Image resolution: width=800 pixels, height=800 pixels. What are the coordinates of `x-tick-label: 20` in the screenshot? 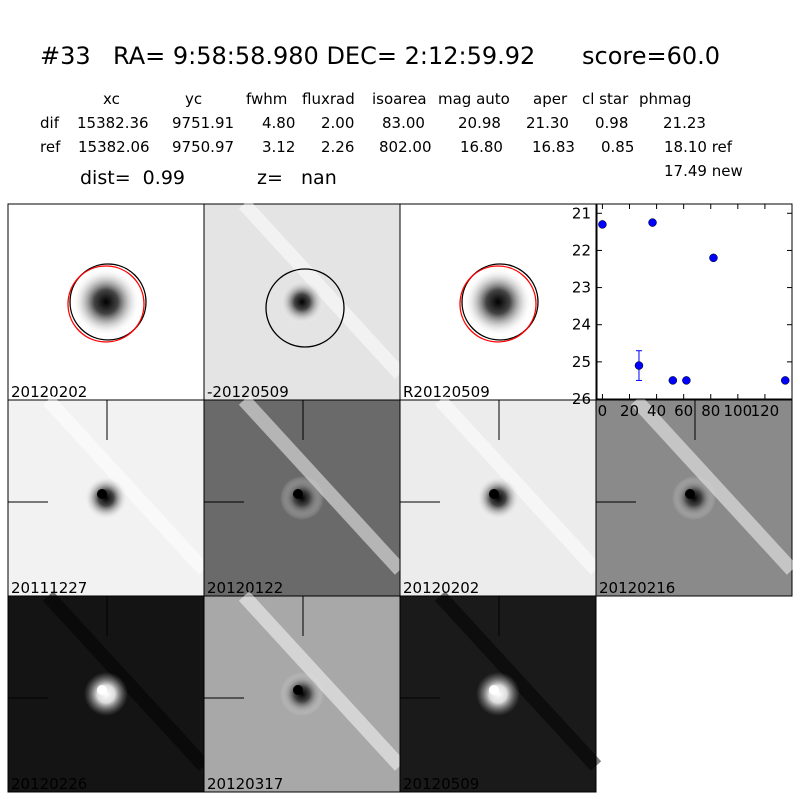 It's located at (629, 411).